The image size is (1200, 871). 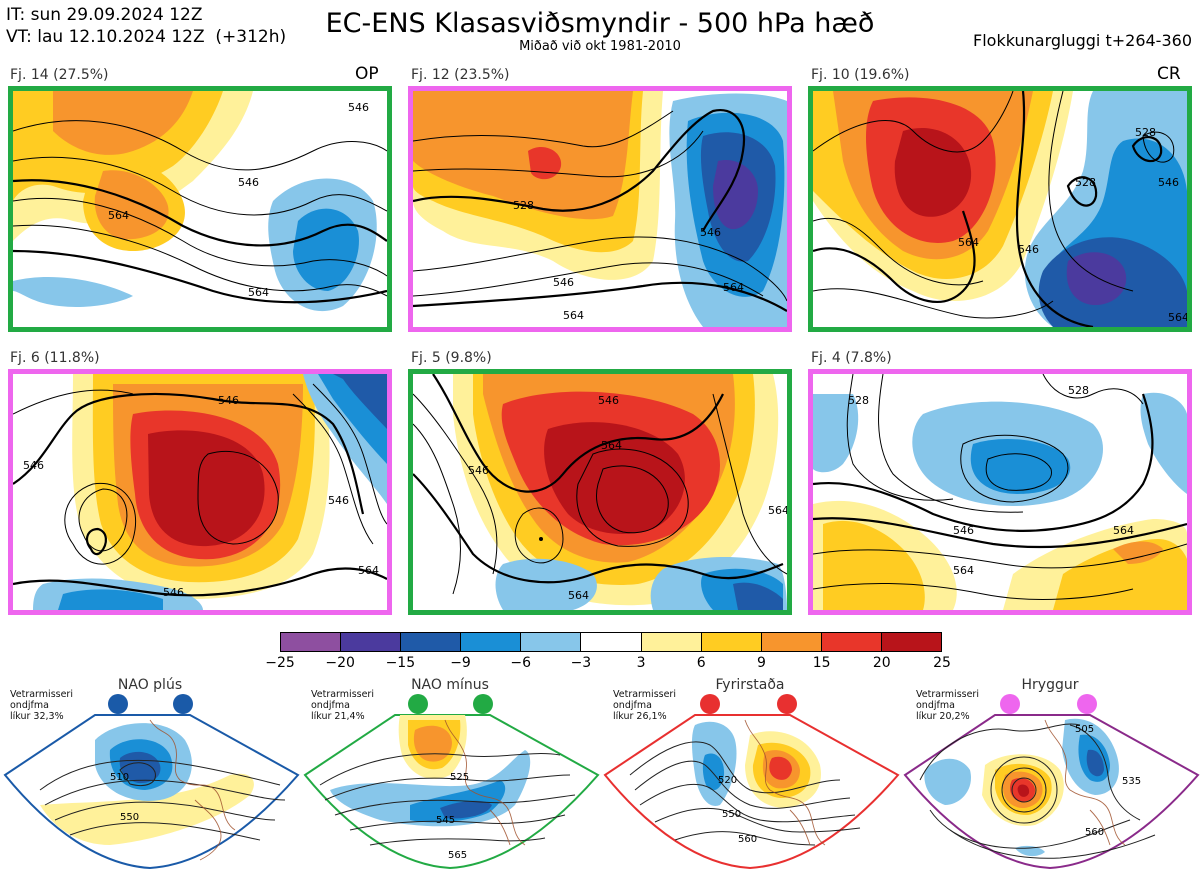 What do you see at coordinates (641, 663) in the screenshot?
I see `colorbar-tick-label: 3` at bounding box center [641, 663].